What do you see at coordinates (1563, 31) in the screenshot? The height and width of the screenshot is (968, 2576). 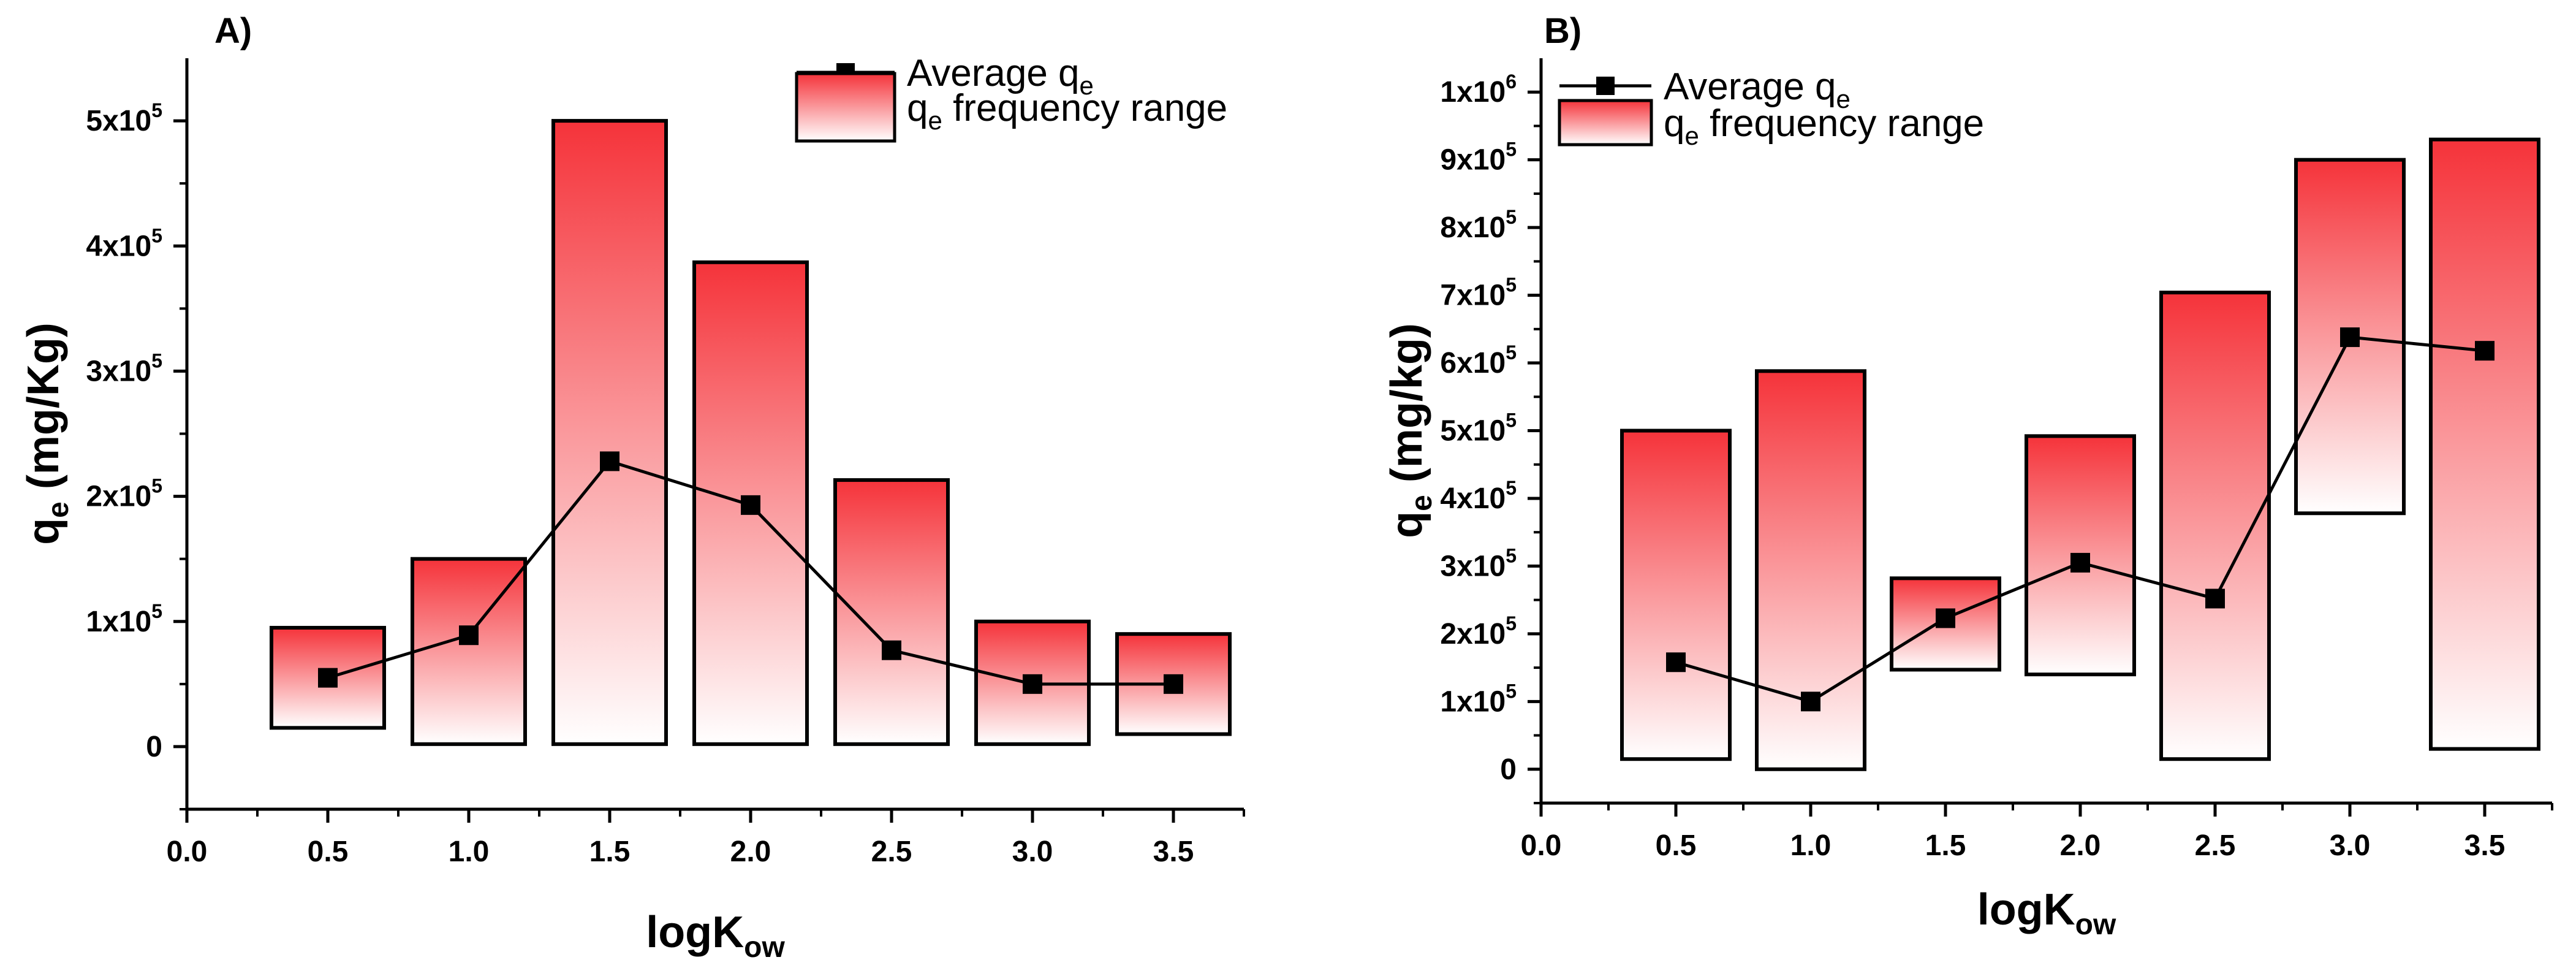 I see `panel-label: B)` at bounding box center [1563, 31].